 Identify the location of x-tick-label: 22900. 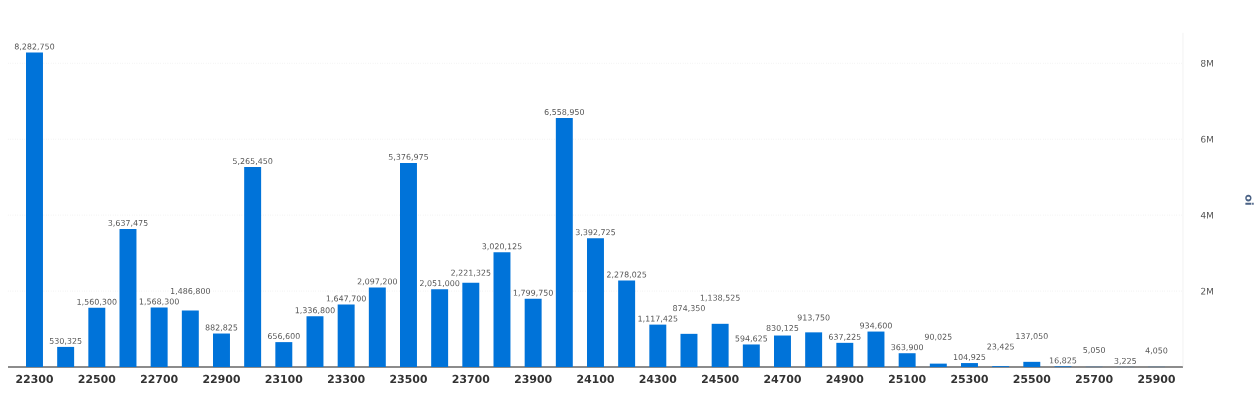
(221, 379).